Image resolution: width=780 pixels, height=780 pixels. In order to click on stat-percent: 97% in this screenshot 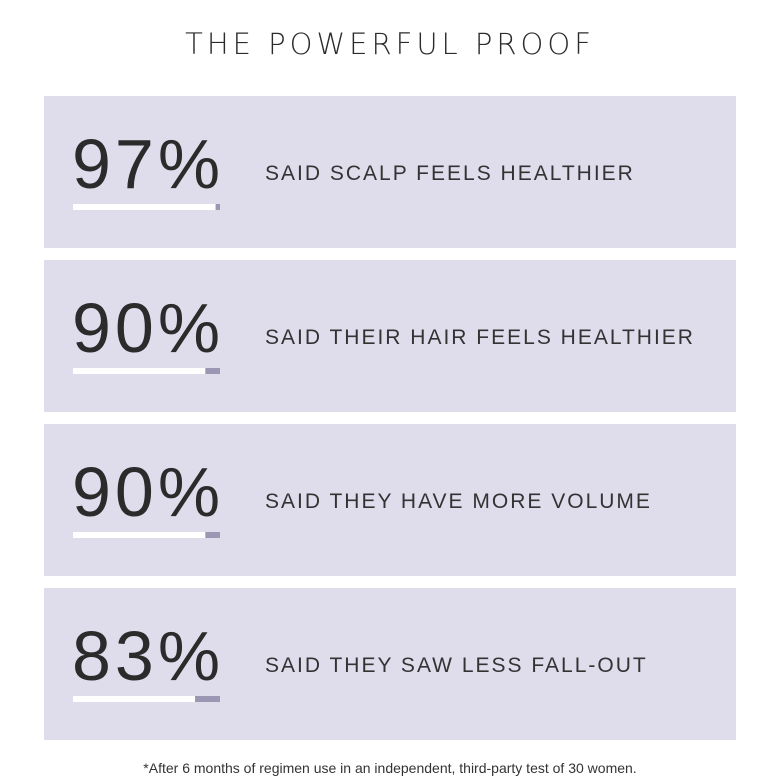, I will do `click(148, 164)`.